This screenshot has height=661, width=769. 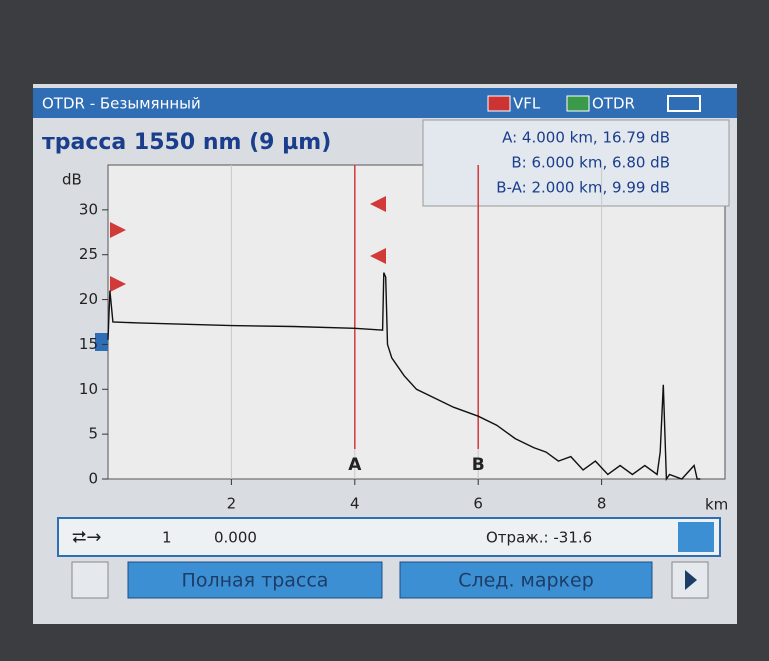 I want to click on y-tick-label: 30, so click(x=88, y=209).